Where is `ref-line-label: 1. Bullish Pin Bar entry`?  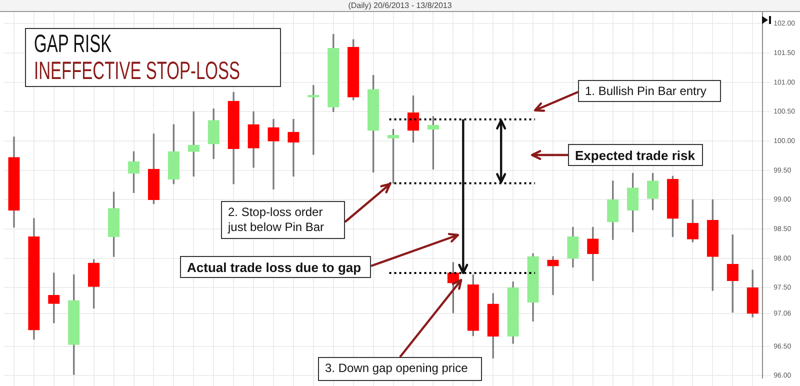
ref-line-label: 1. Bullish Pin Bar entry is located at coordinates (649, 91).